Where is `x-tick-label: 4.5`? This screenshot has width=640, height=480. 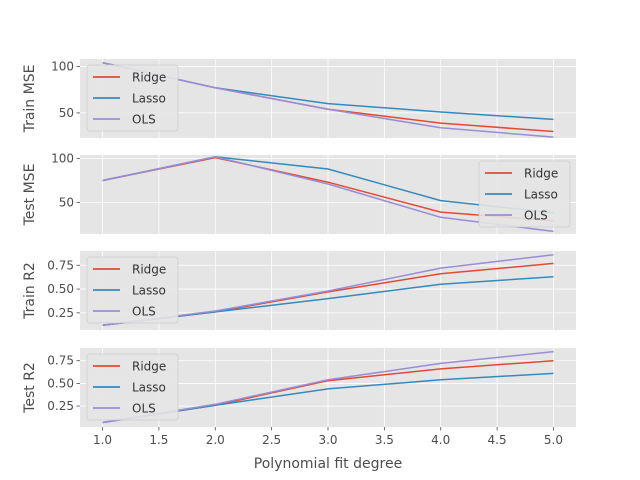
x-tick-label: 4.5 is located at coordinates (497, 440).